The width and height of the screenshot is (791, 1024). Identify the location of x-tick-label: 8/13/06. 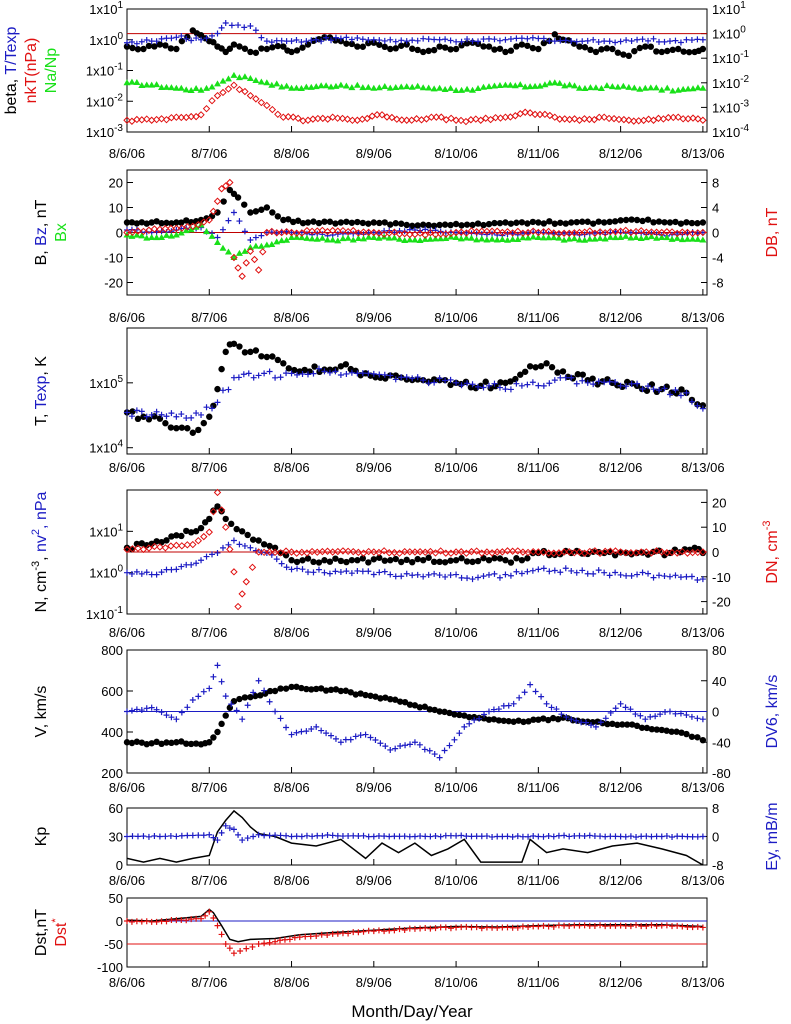
(702, 632).